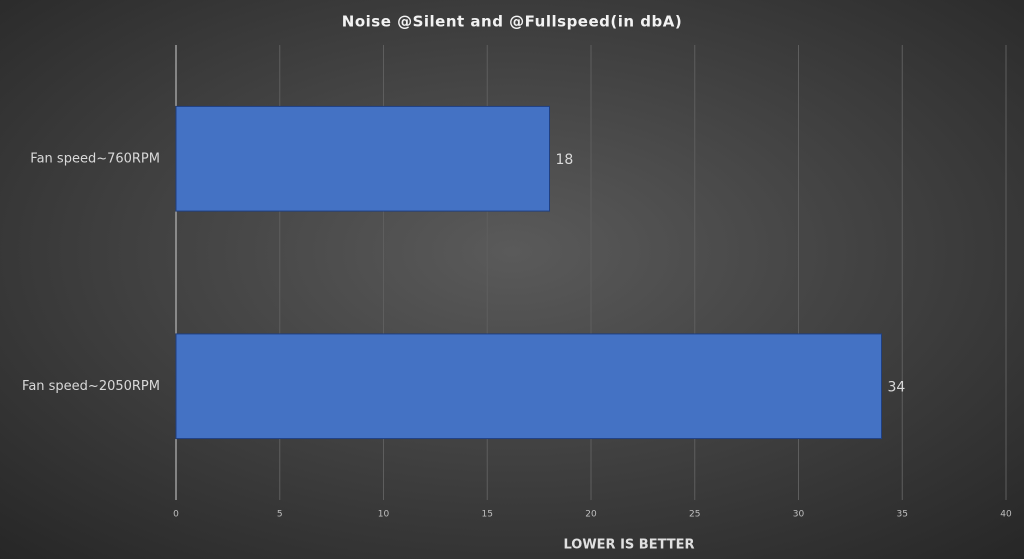 This screenshot has height=559, width=1024. I want to click on data-label: 18, so click(565, 160).